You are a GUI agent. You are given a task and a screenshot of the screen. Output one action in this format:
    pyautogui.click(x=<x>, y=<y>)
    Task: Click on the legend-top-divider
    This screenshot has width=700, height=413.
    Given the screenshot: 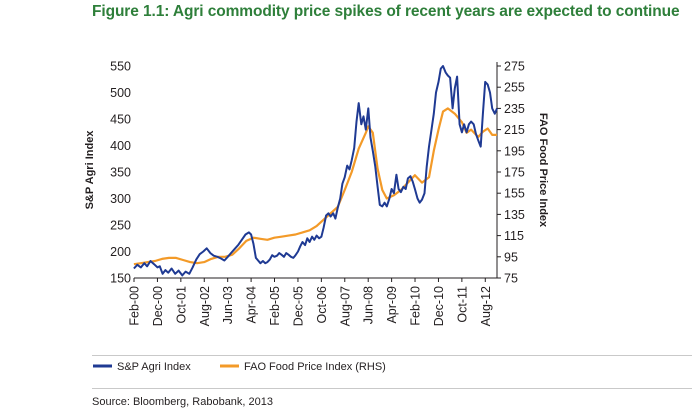 What is the action you would take?
    pyautogui.click(x=392, y=355)
    